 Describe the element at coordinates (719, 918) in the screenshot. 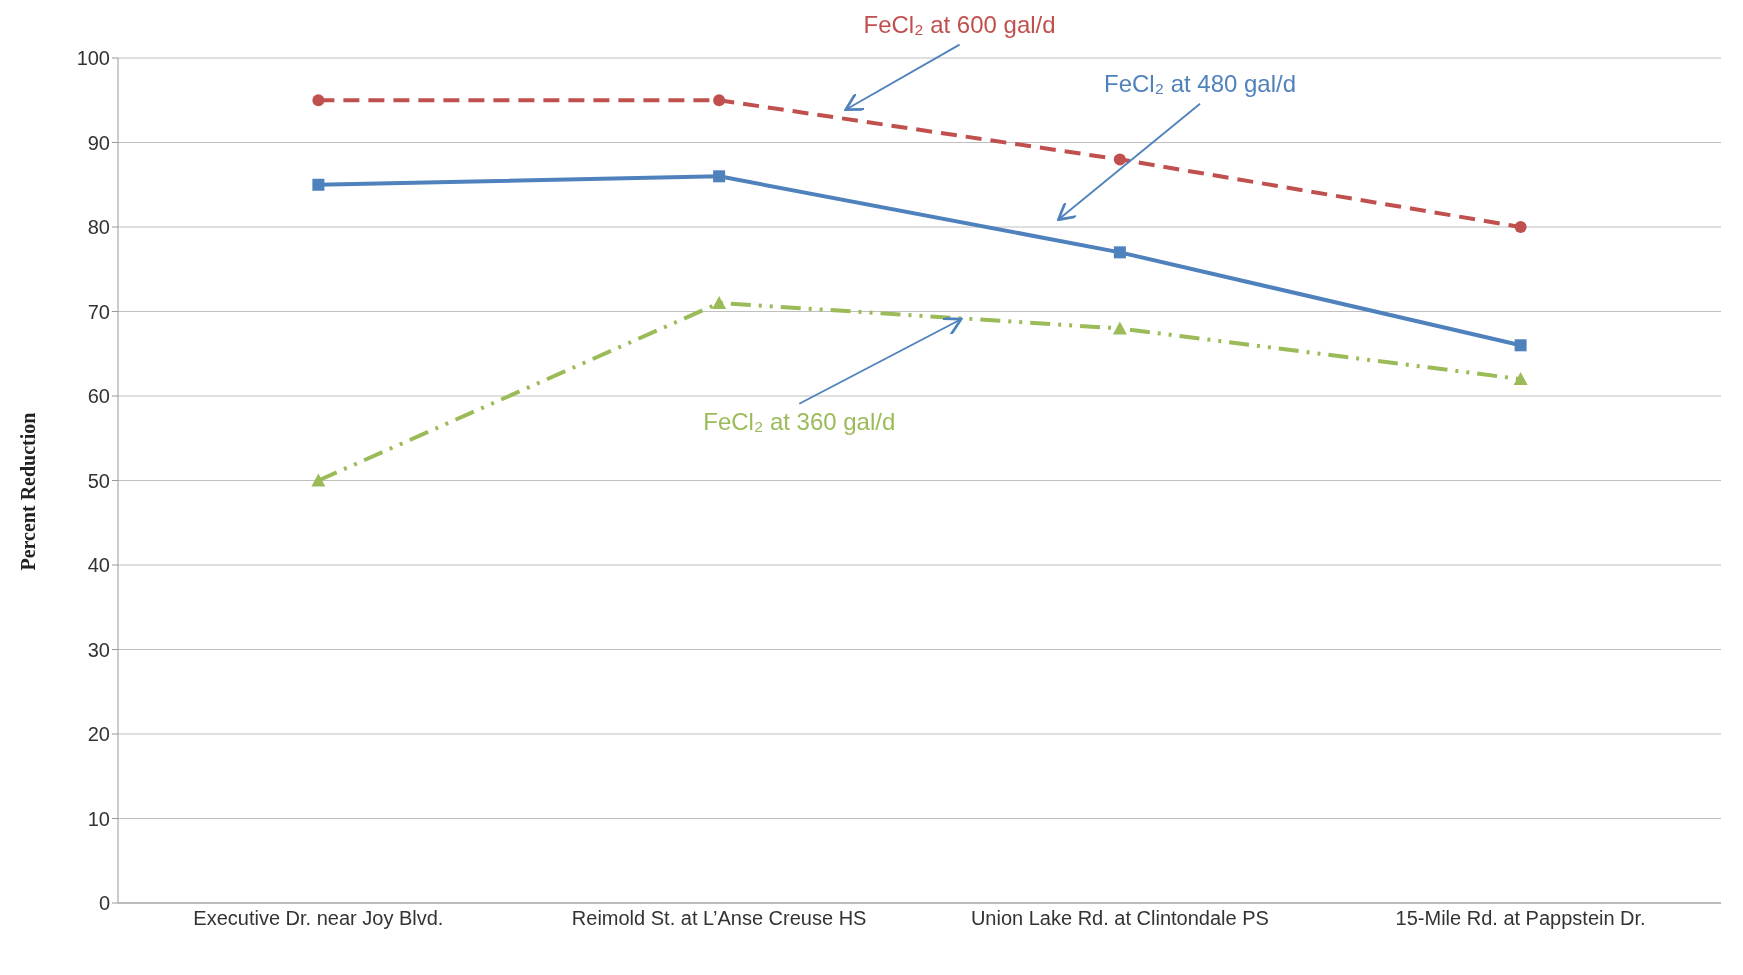

I see `x-tick-label: Reimold St. at L’Anse Creuse HS` at that location.